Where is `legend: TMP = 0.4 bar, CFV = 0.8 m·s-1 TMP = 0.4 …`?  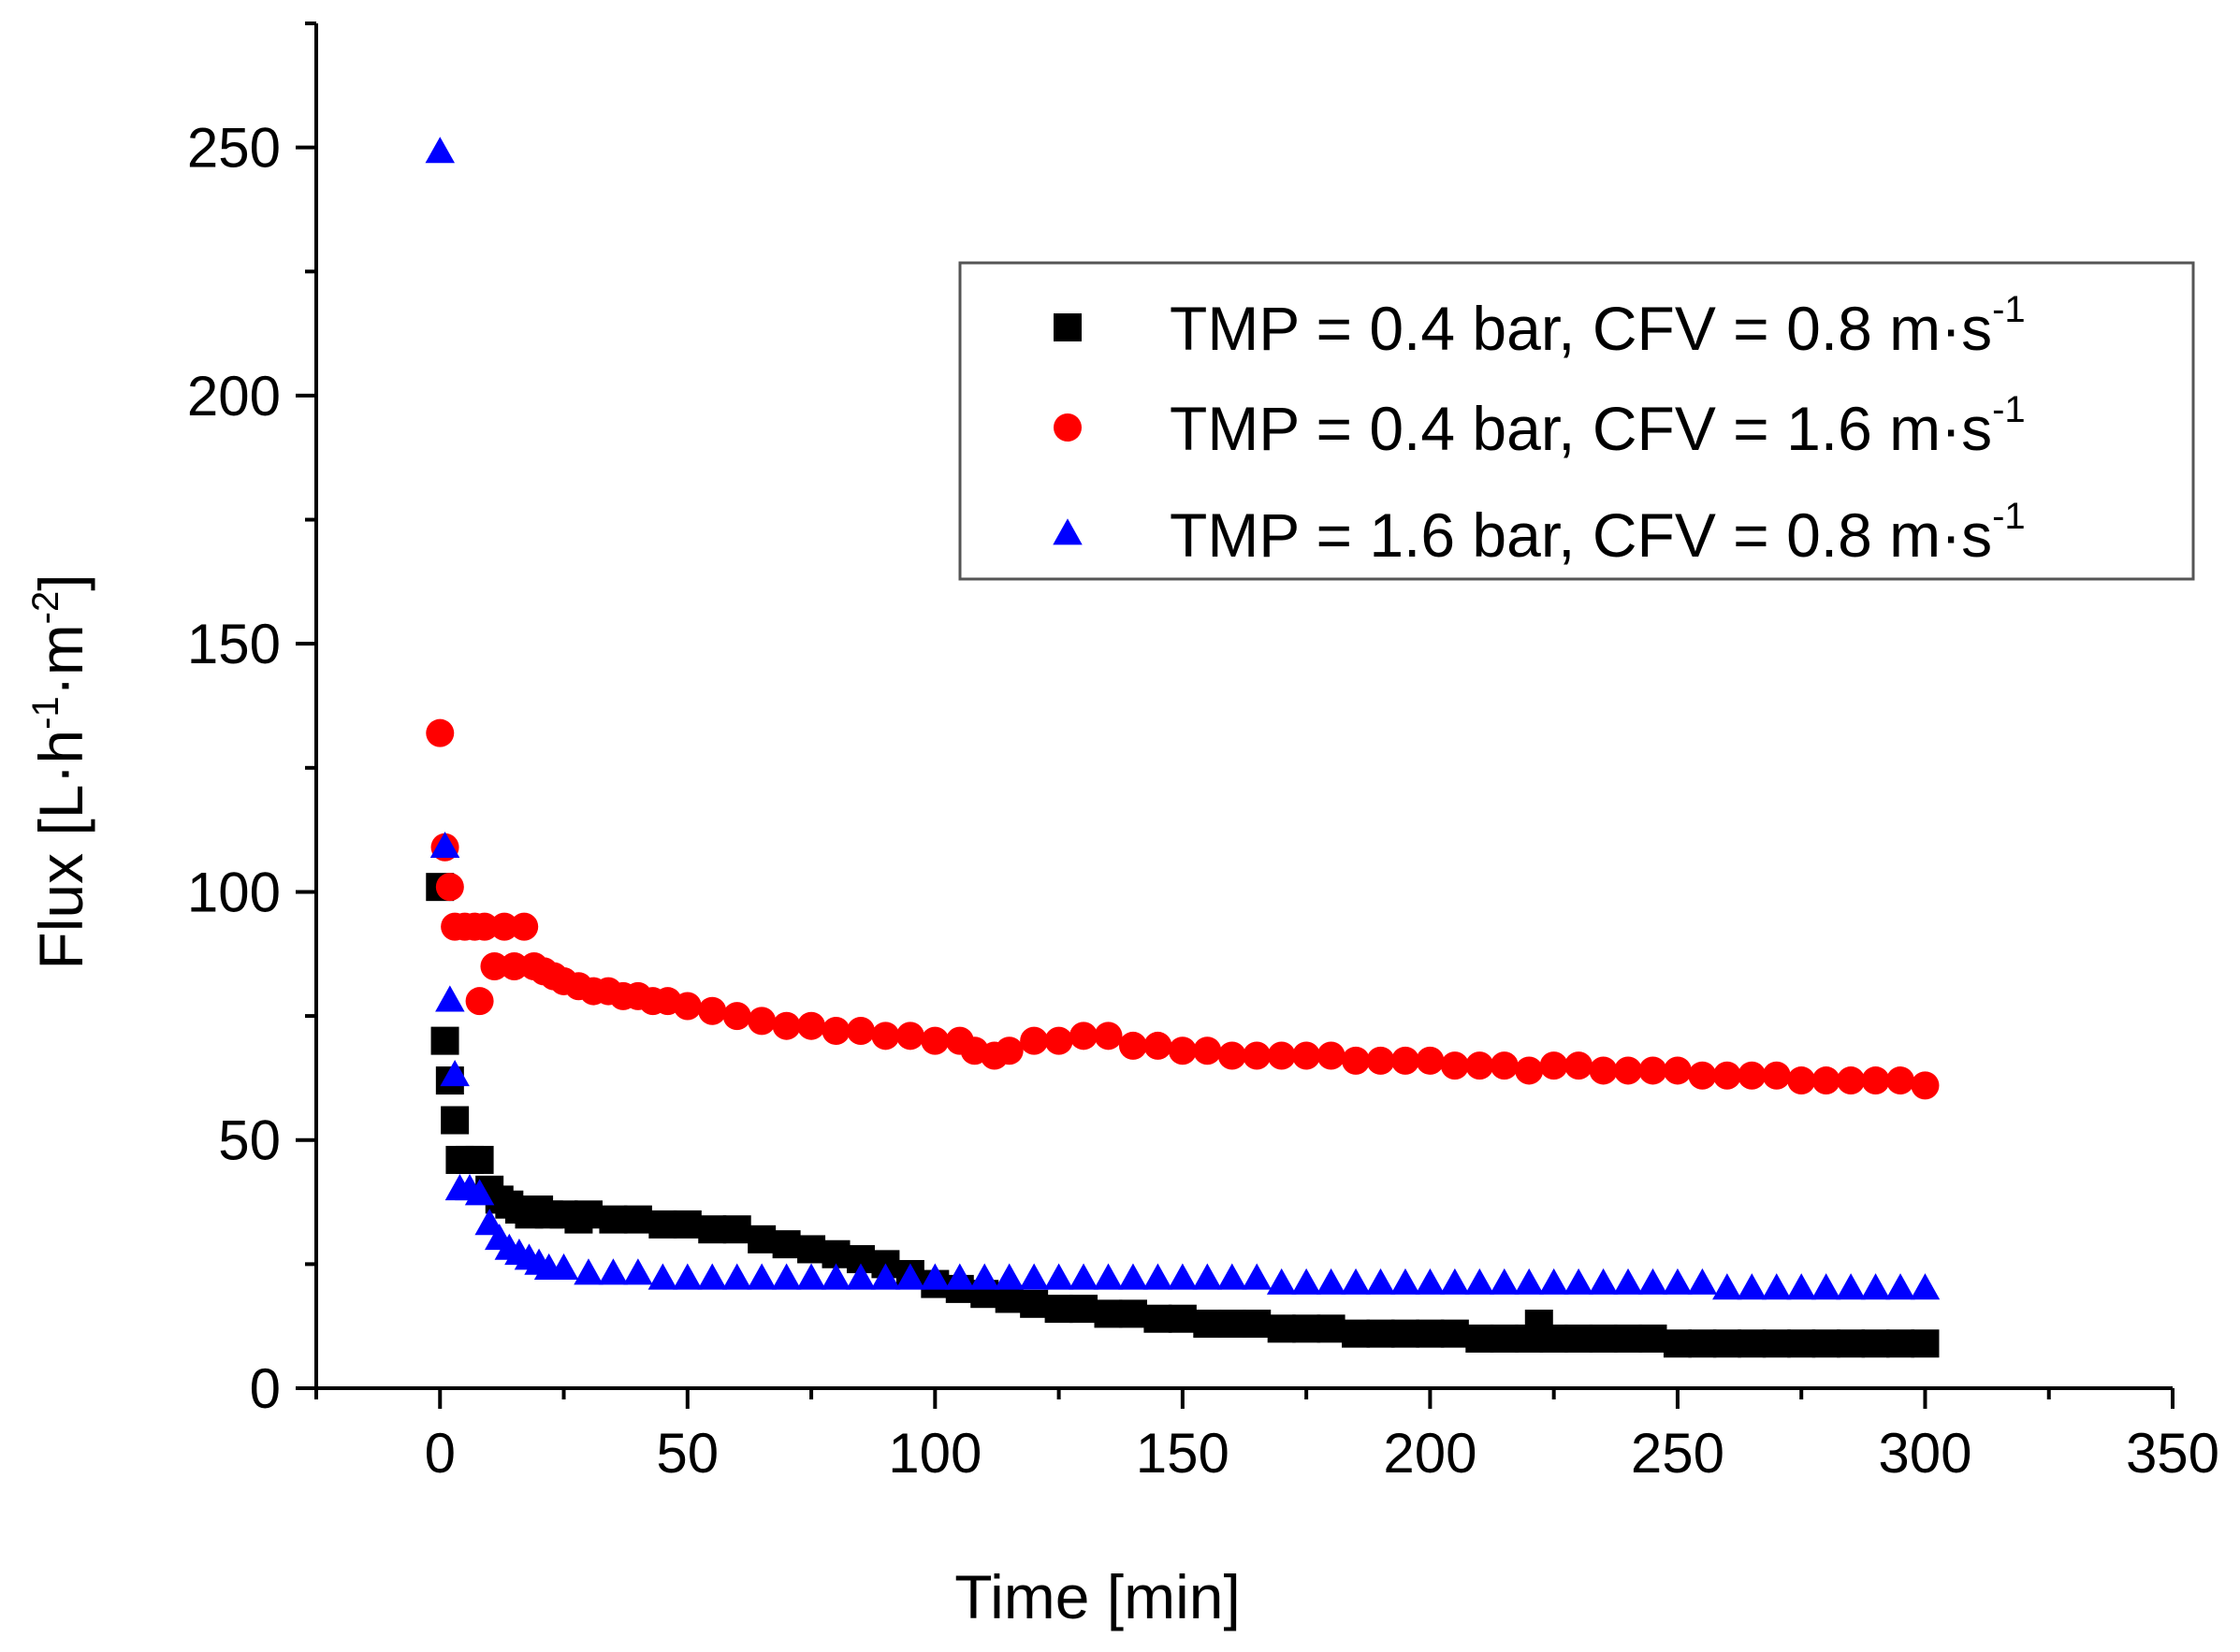
legend: TMP = 0.4 bar, CFV = 0.8 m·s-1 TMP = 0.4 … is located at coordinates (1576, 421).